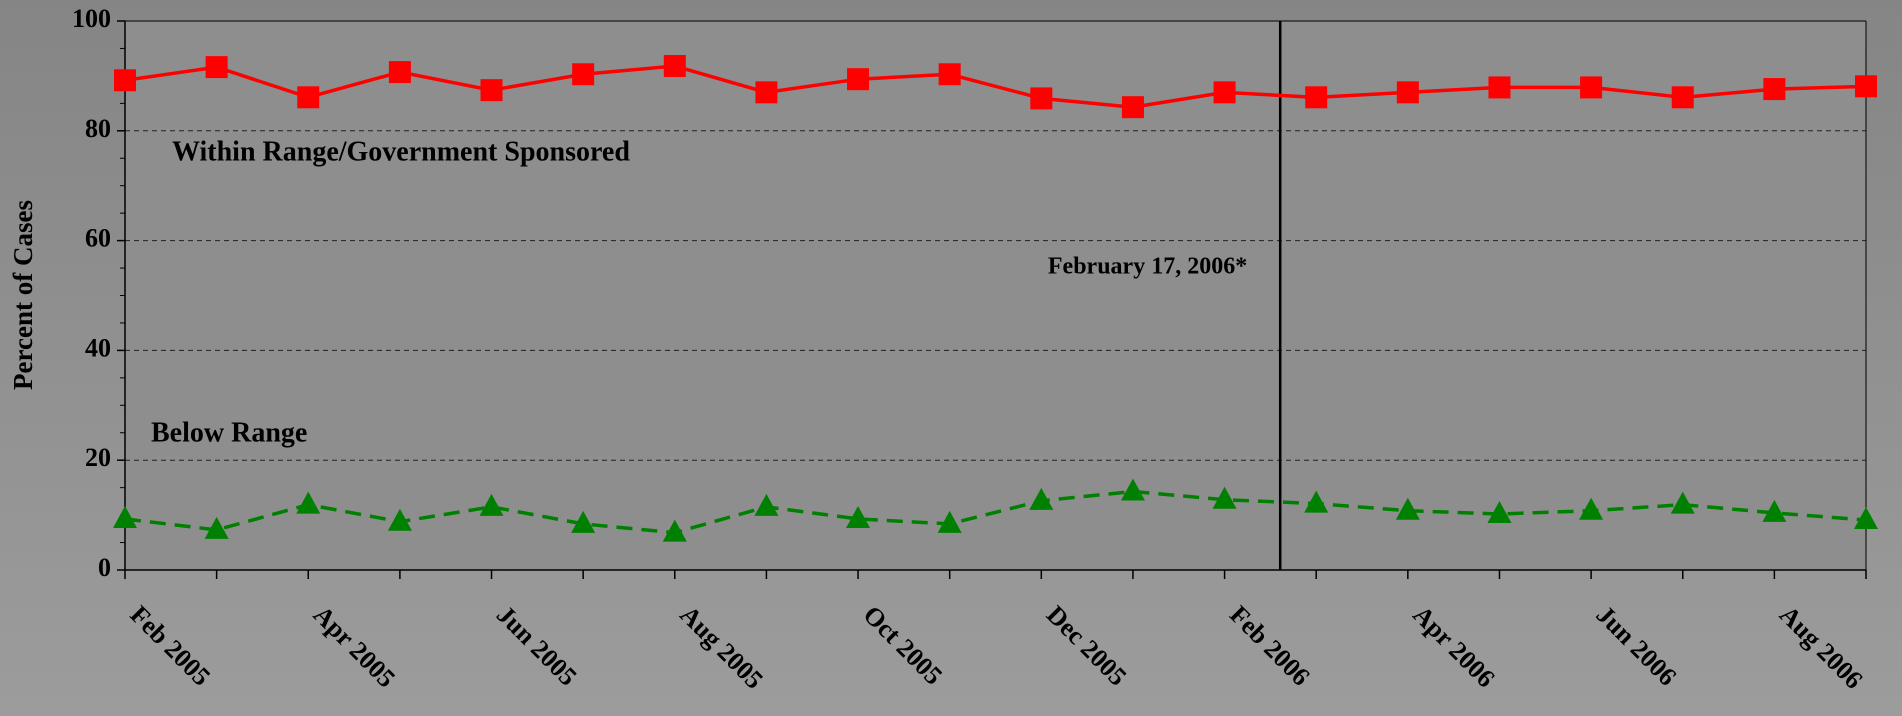 This screenshot has height=716, width=1902. Describe the element at coordinates (1821, 647) in the screenshot. I see `x-tick-label: Aug 2006` at that location.